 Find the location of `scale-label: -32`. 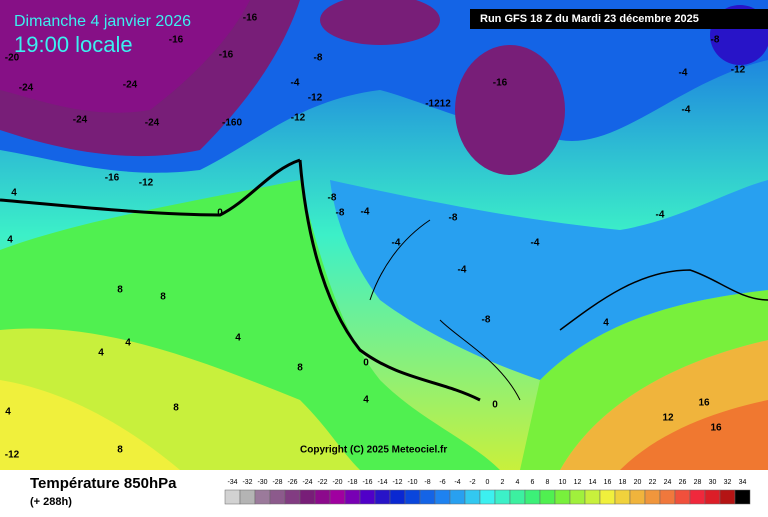

scale-label: -32 is located at coordinates (247, 482).